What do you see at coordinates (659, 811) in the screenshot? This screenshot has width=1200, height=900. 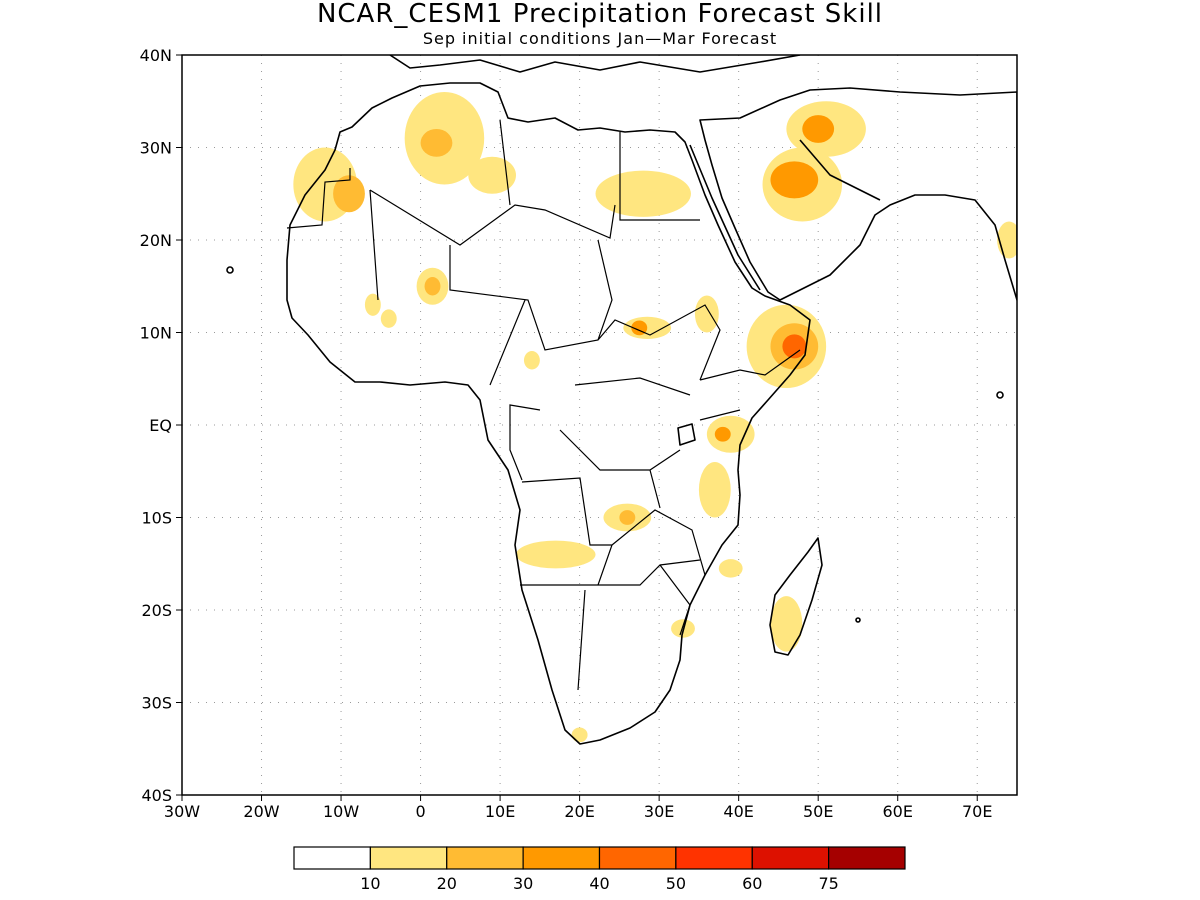 I see `x-tick-label: 30E` at bounding box center [659, 811].